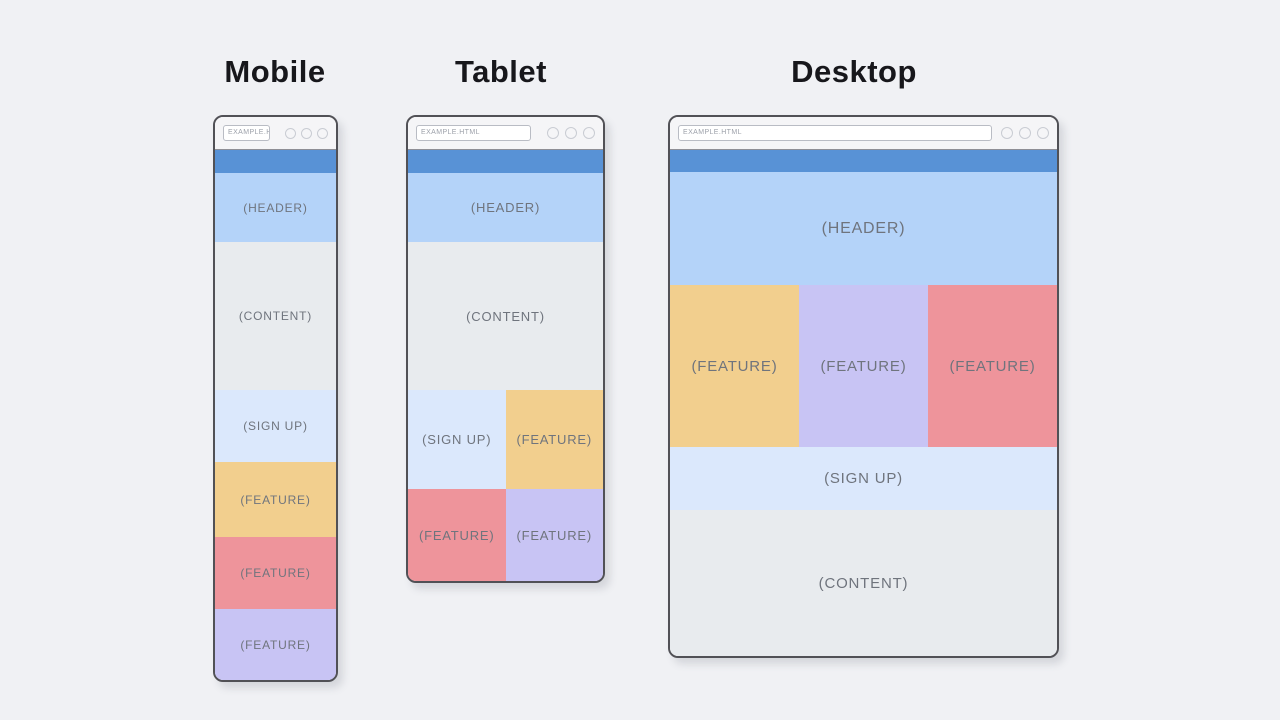  I want to click on tablet-title: Tablet, so click(501, 71).